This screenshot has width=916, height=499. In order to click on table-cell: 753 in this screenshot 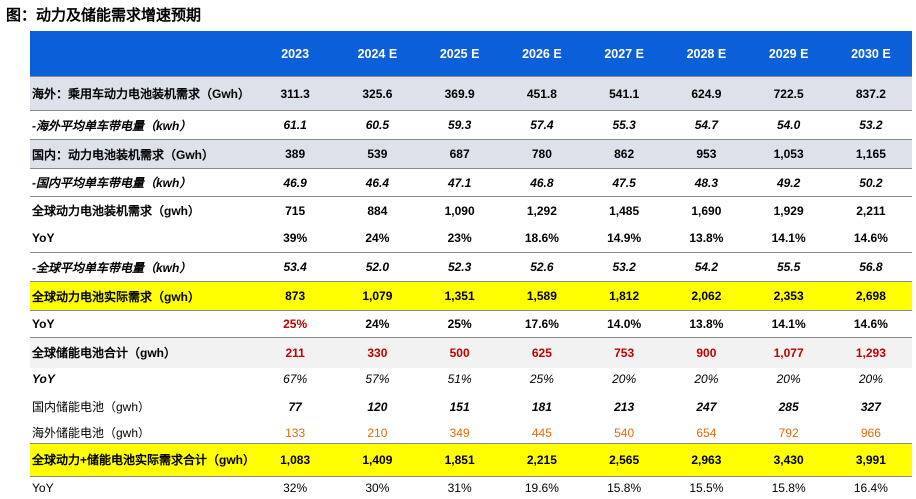, I will do `click(624, 352)`.